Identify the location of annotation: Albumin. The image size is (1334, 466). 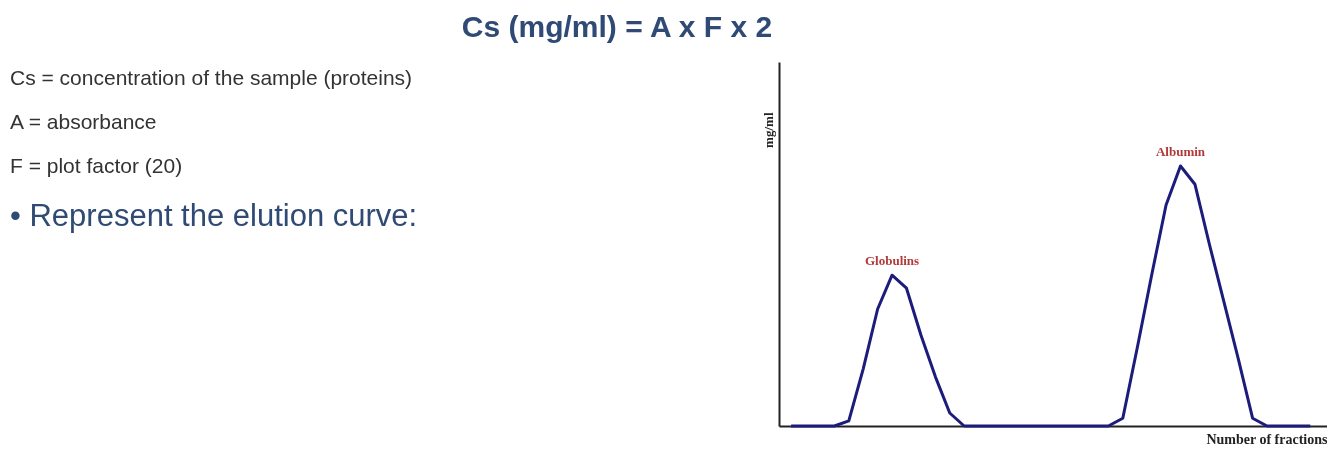
(1180, 151).